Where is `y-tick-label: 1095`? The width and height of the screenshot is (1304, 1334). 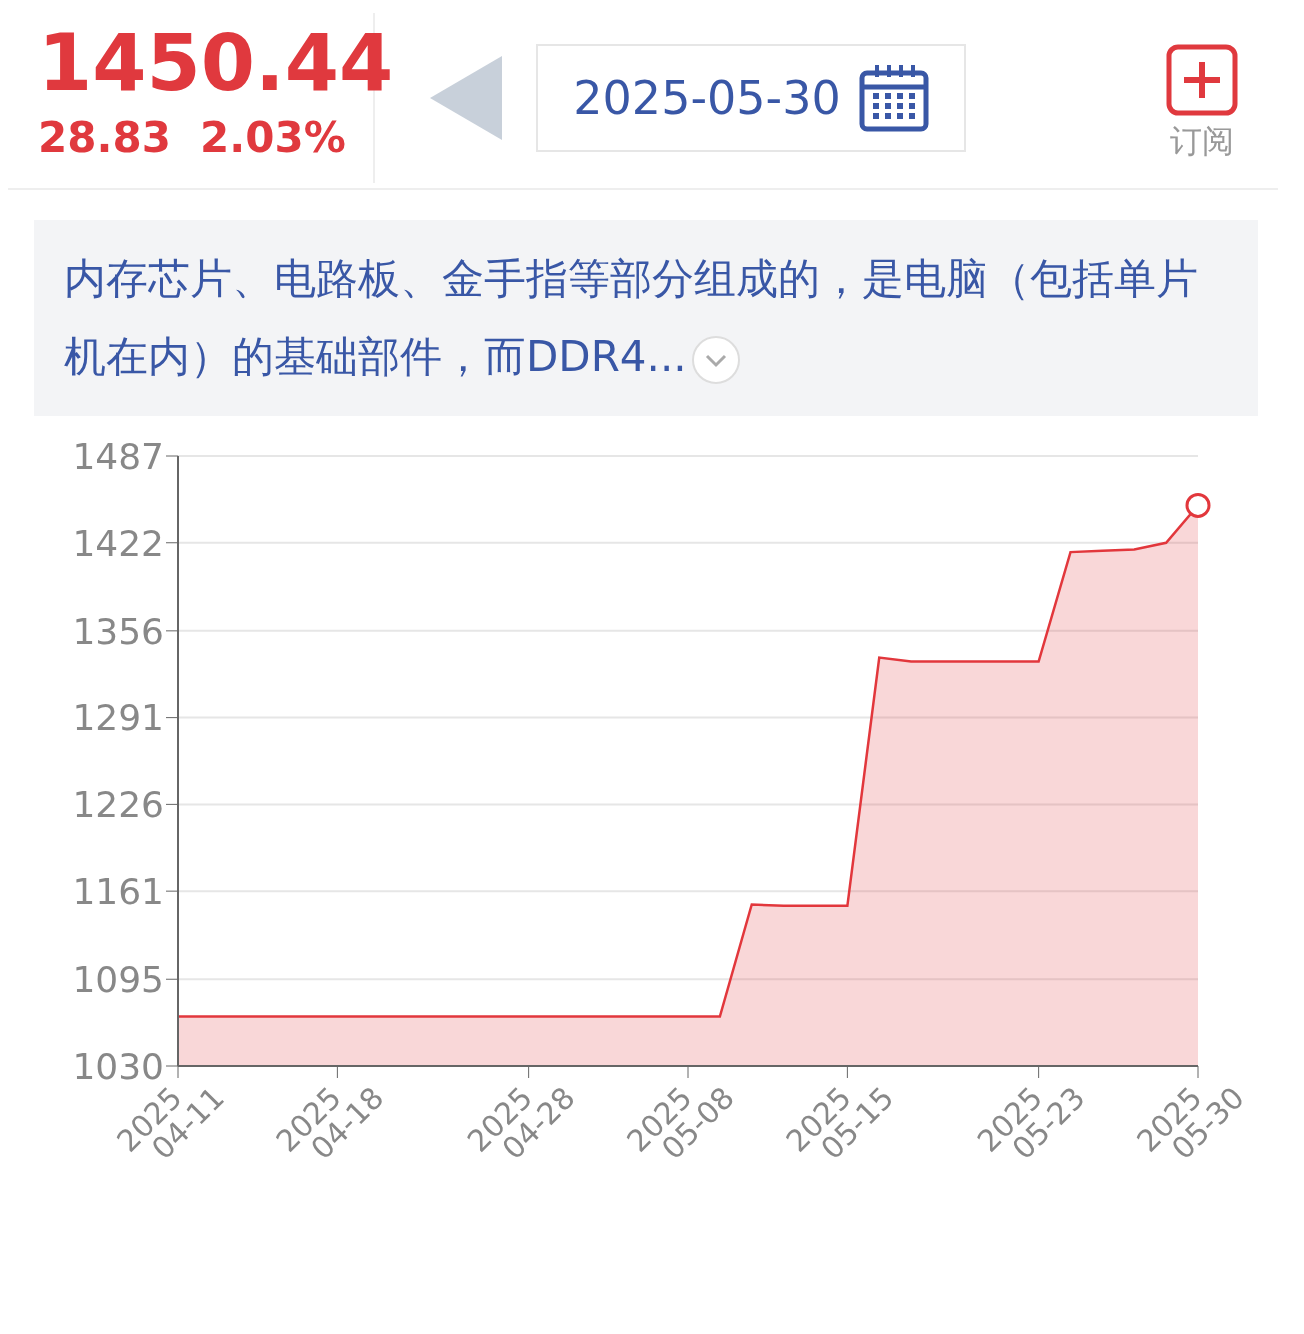 y-tick-label: 1095 is located at coordinates (118, 980).